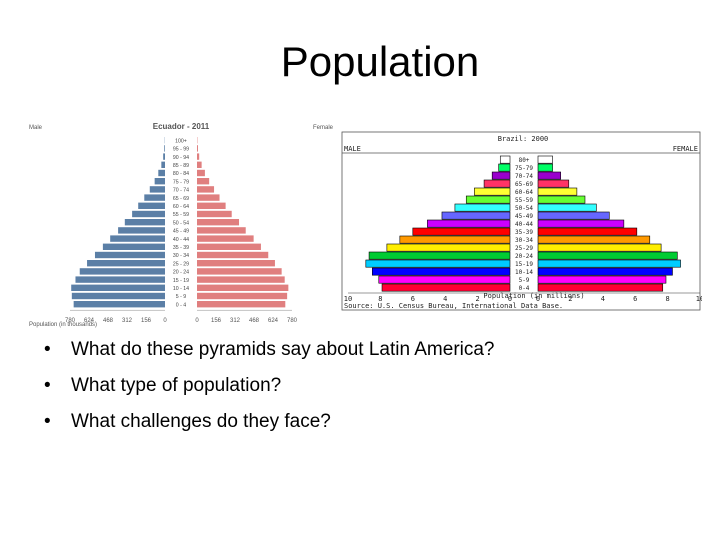  I want to click on ecuador-age-label: 35 - 39, so click(181, 248).